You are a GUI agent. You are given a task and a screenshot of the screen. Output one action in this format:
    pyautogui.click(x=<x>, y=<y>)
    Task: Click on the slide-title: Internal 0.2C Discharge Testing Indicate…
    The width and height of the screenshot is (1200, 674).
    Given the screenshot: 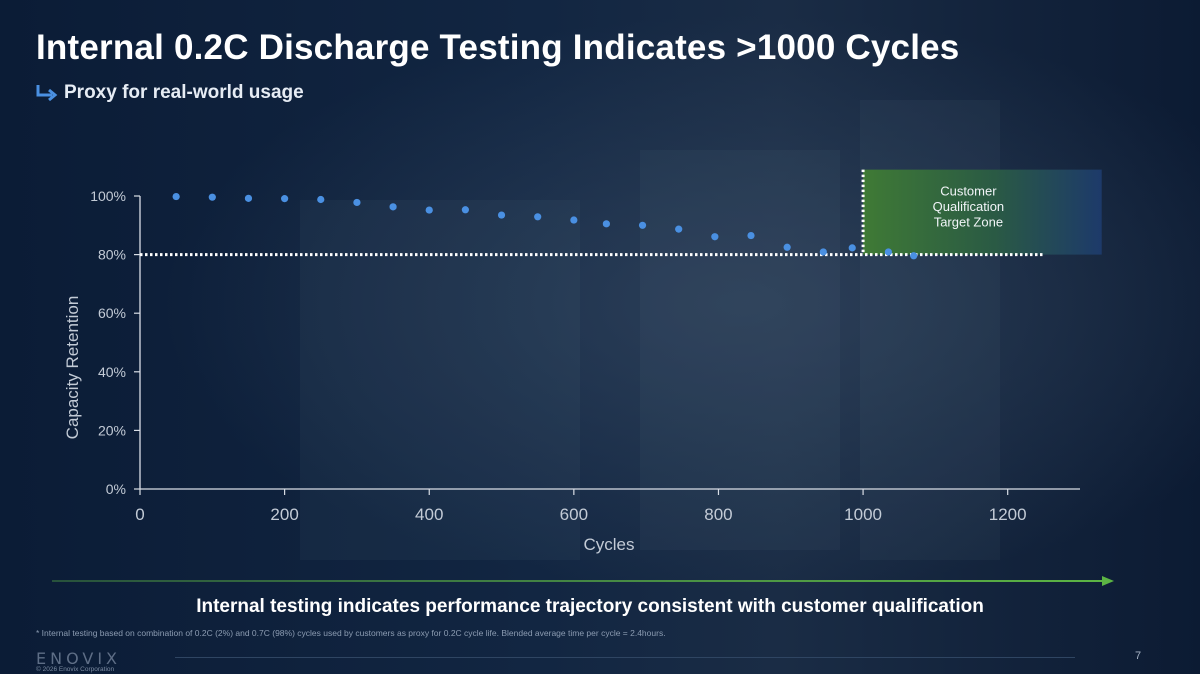 What is the action you would take?
    pyautogui.click(x=498, y=47)
    